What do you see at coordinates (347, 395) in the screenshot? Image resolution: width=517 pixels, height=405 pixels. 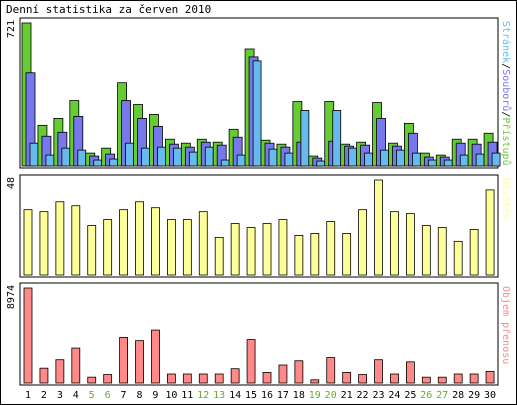 I see `x-tick-label-day-21: 21` at bounding box center [347, 395].